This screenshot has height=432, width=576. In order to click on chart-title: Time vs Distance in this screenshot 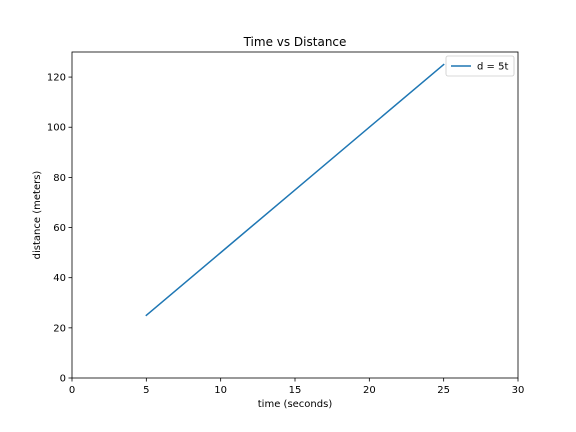, I will do `click(295, 42)`.